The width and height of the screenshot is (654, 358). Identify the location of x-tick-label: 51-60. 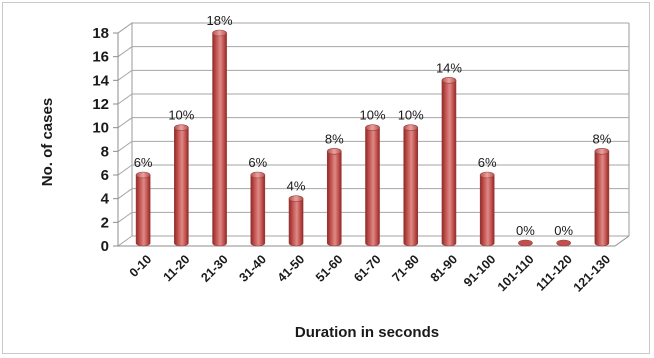
(329, 268).